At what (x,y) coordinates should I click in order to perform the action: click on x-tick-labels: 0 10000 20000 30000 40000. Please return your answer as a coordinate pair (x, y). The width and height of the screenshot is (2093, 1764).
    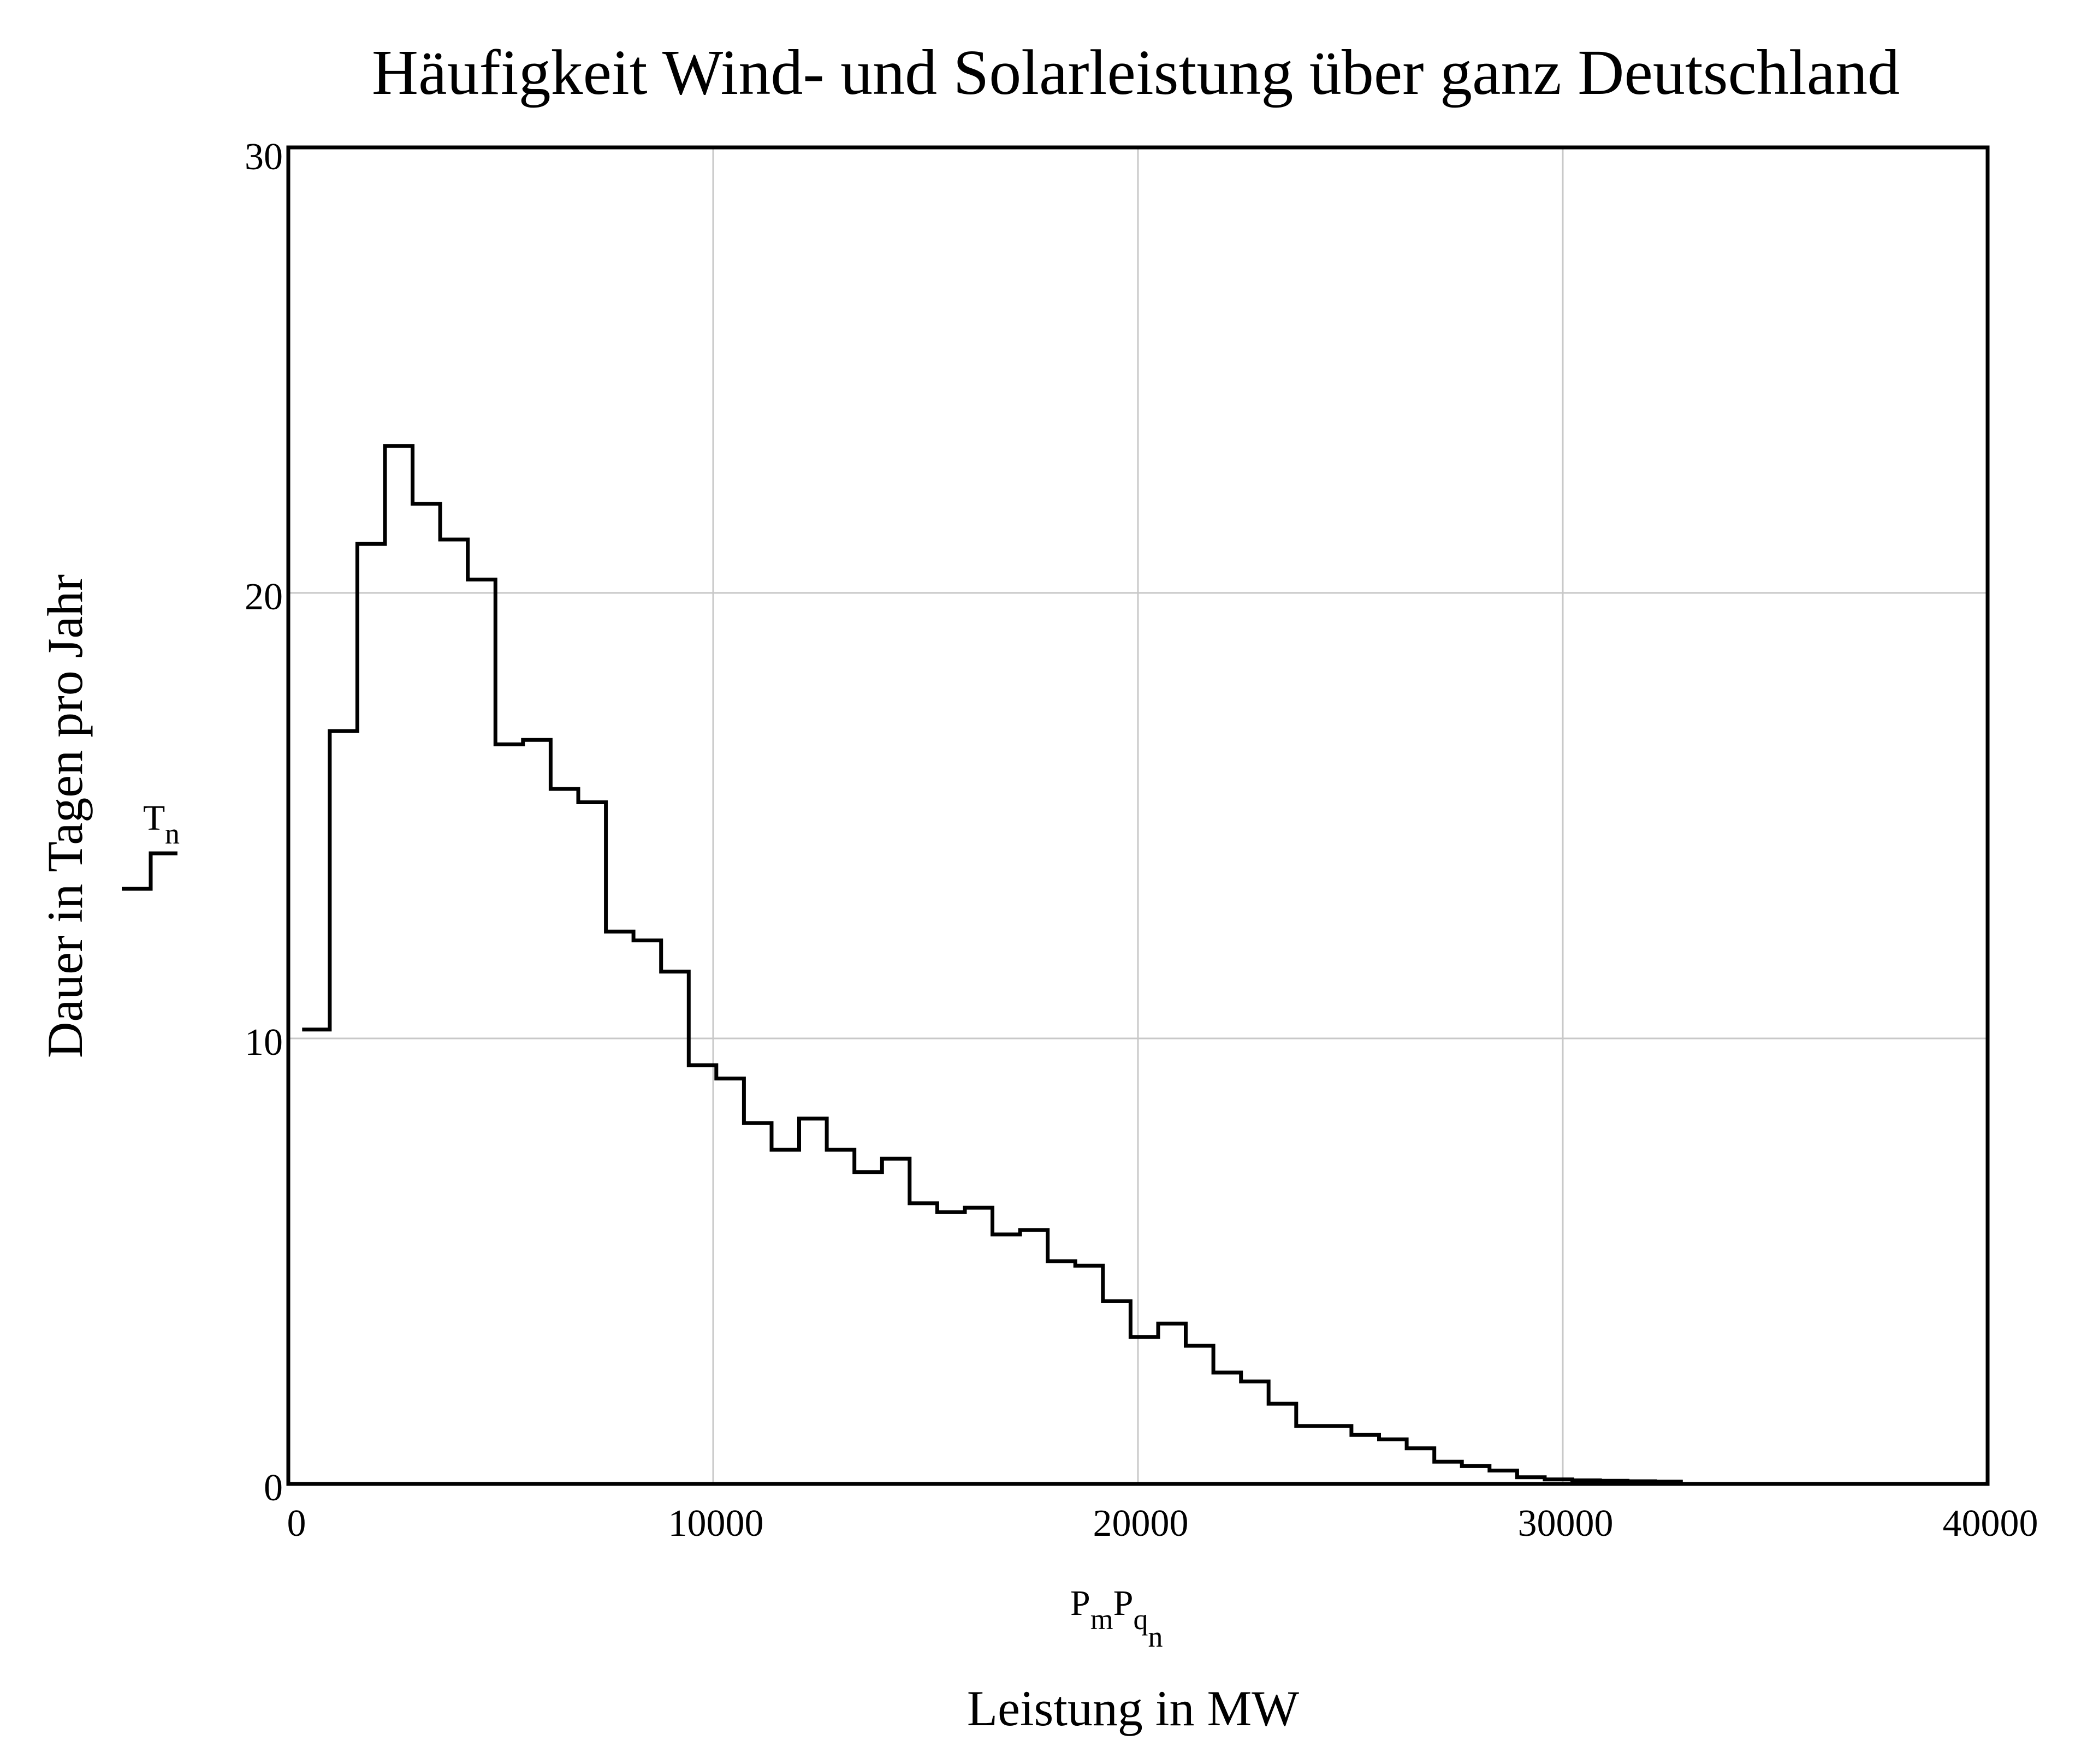
    Looking at the image, I should click on (1163, 1523).